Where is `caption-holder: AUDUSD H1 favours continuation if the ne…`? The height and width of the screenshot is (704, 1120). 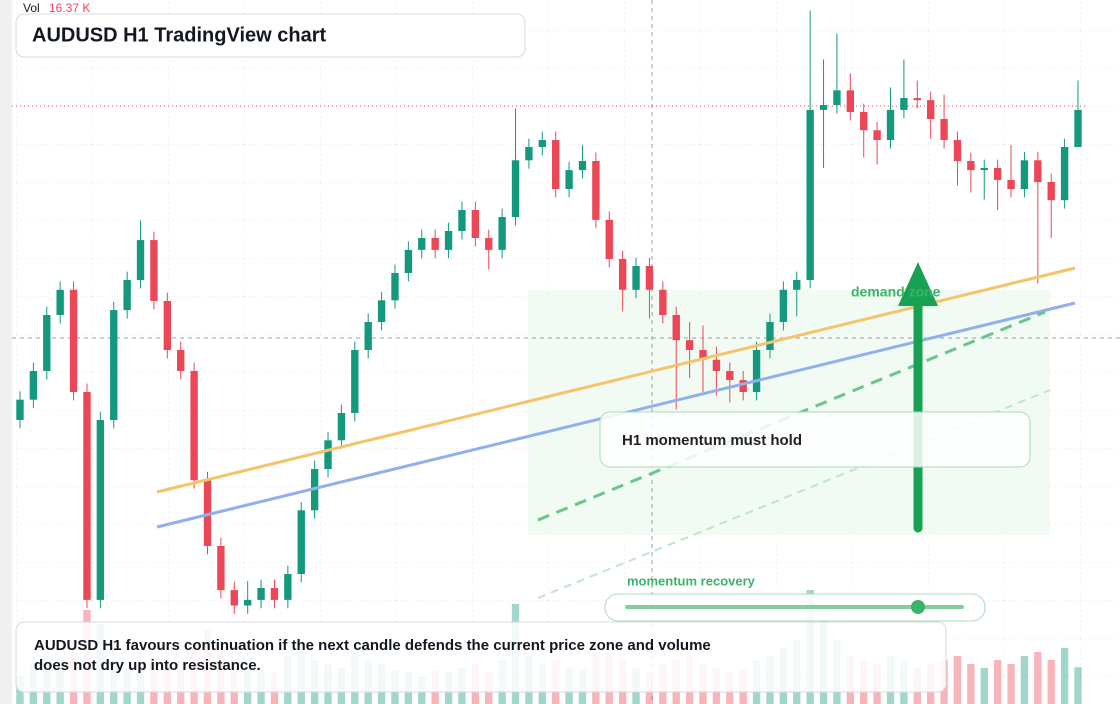 caption-holder: AUDUSD H1 favours continuation if the ne… is located at coordinates (372, 655).